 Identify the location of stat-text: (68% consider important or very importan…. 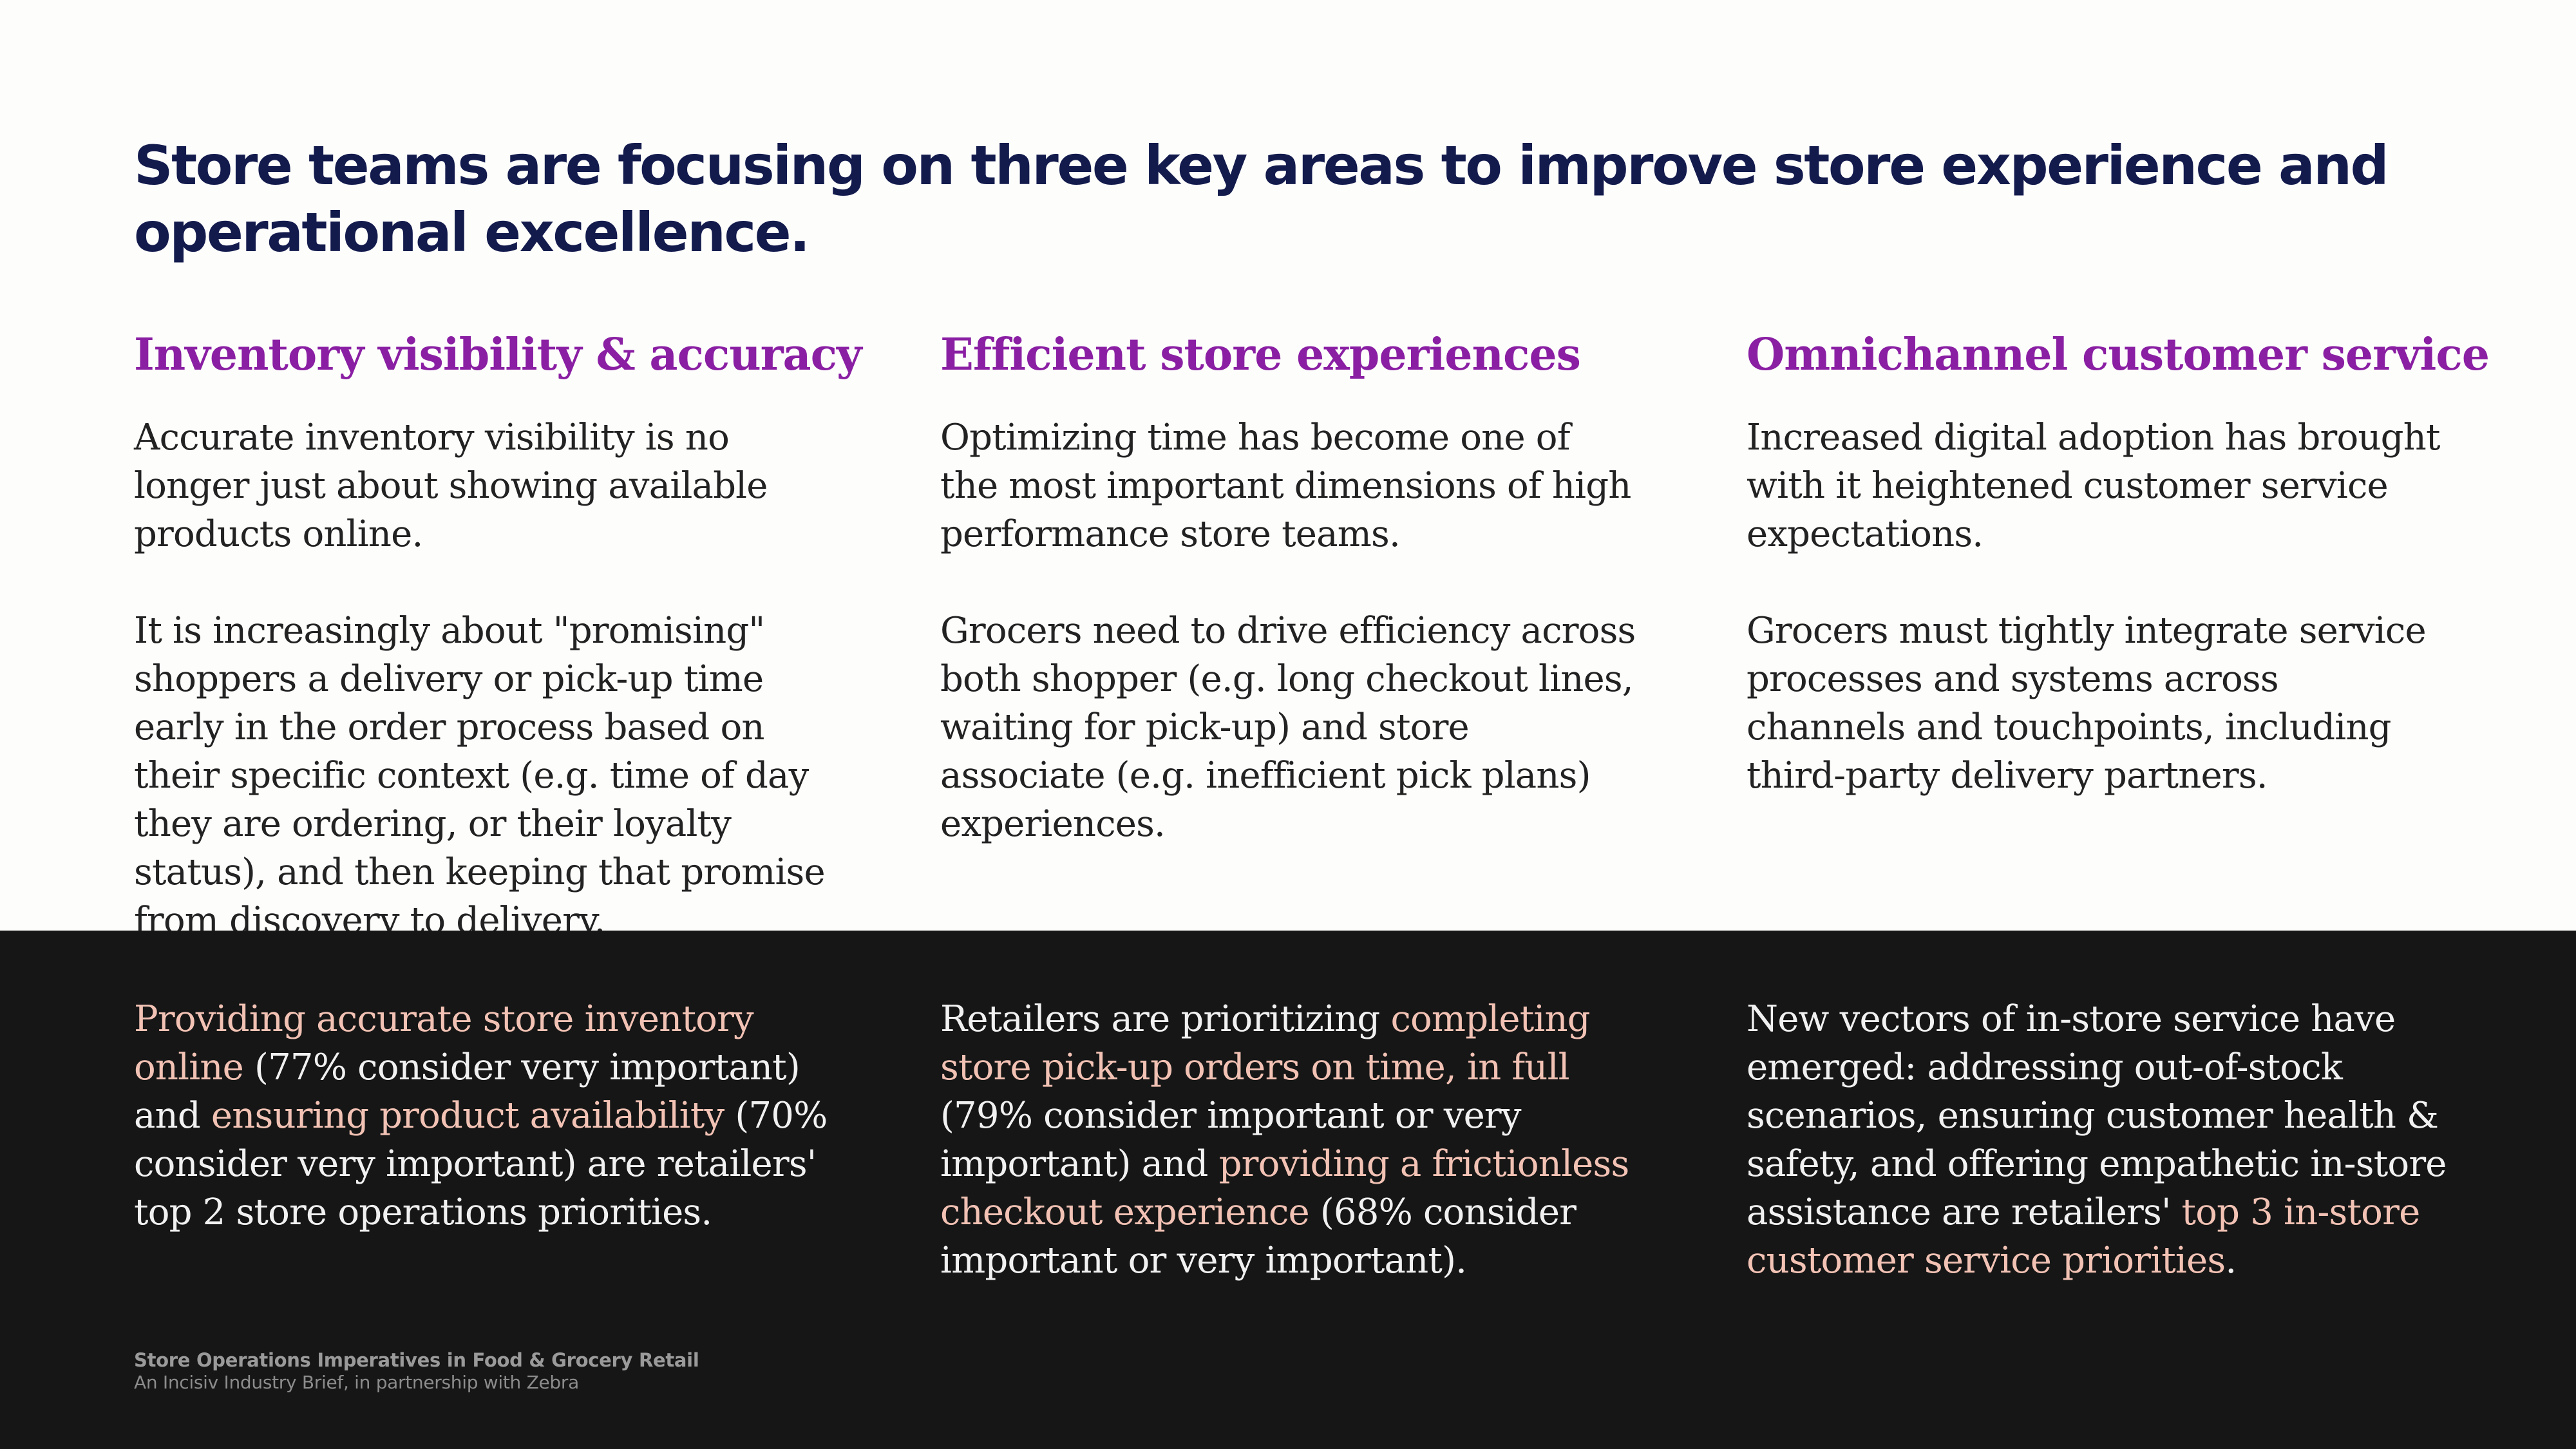
(1258, 1236).